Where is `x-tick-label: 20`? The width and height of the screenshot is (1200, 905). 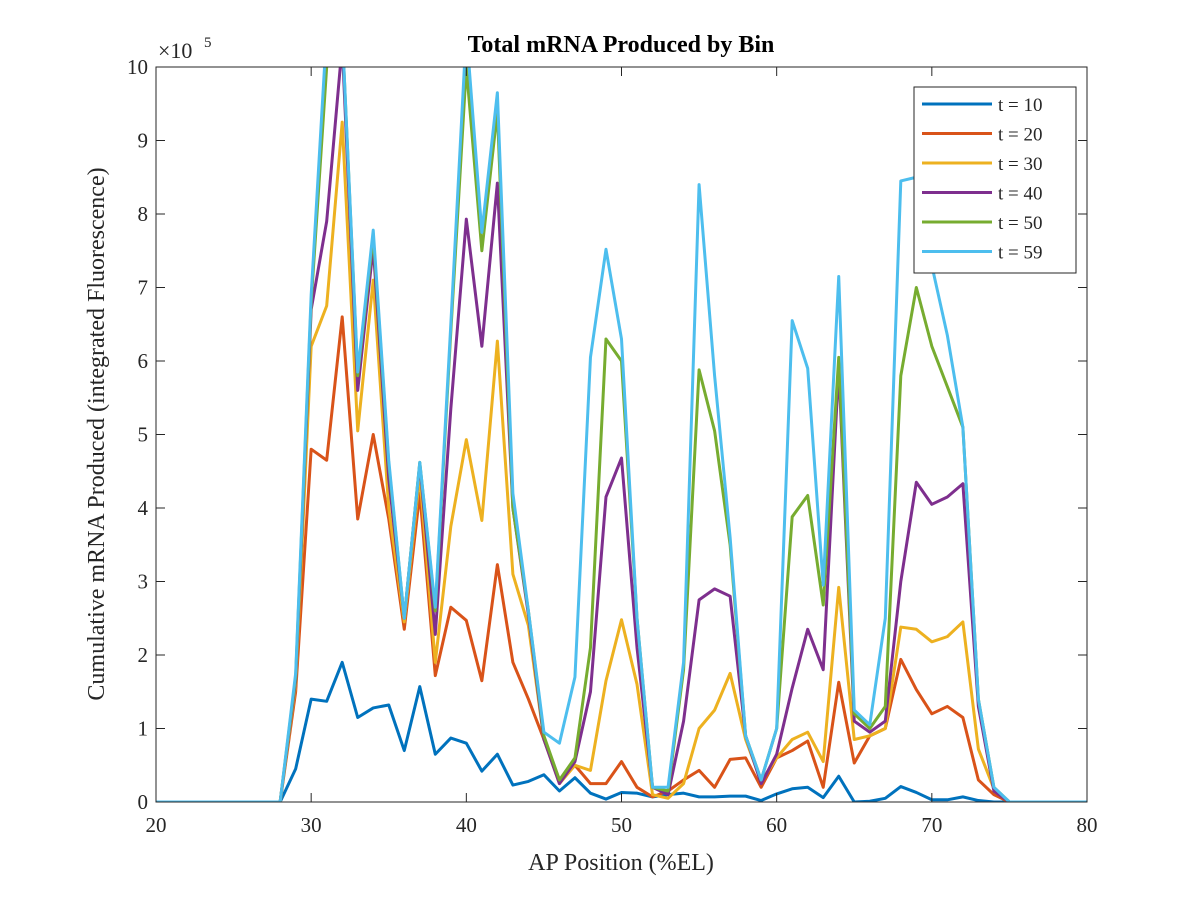 x-tick-label: 20 is located at coordinates (156, 825).